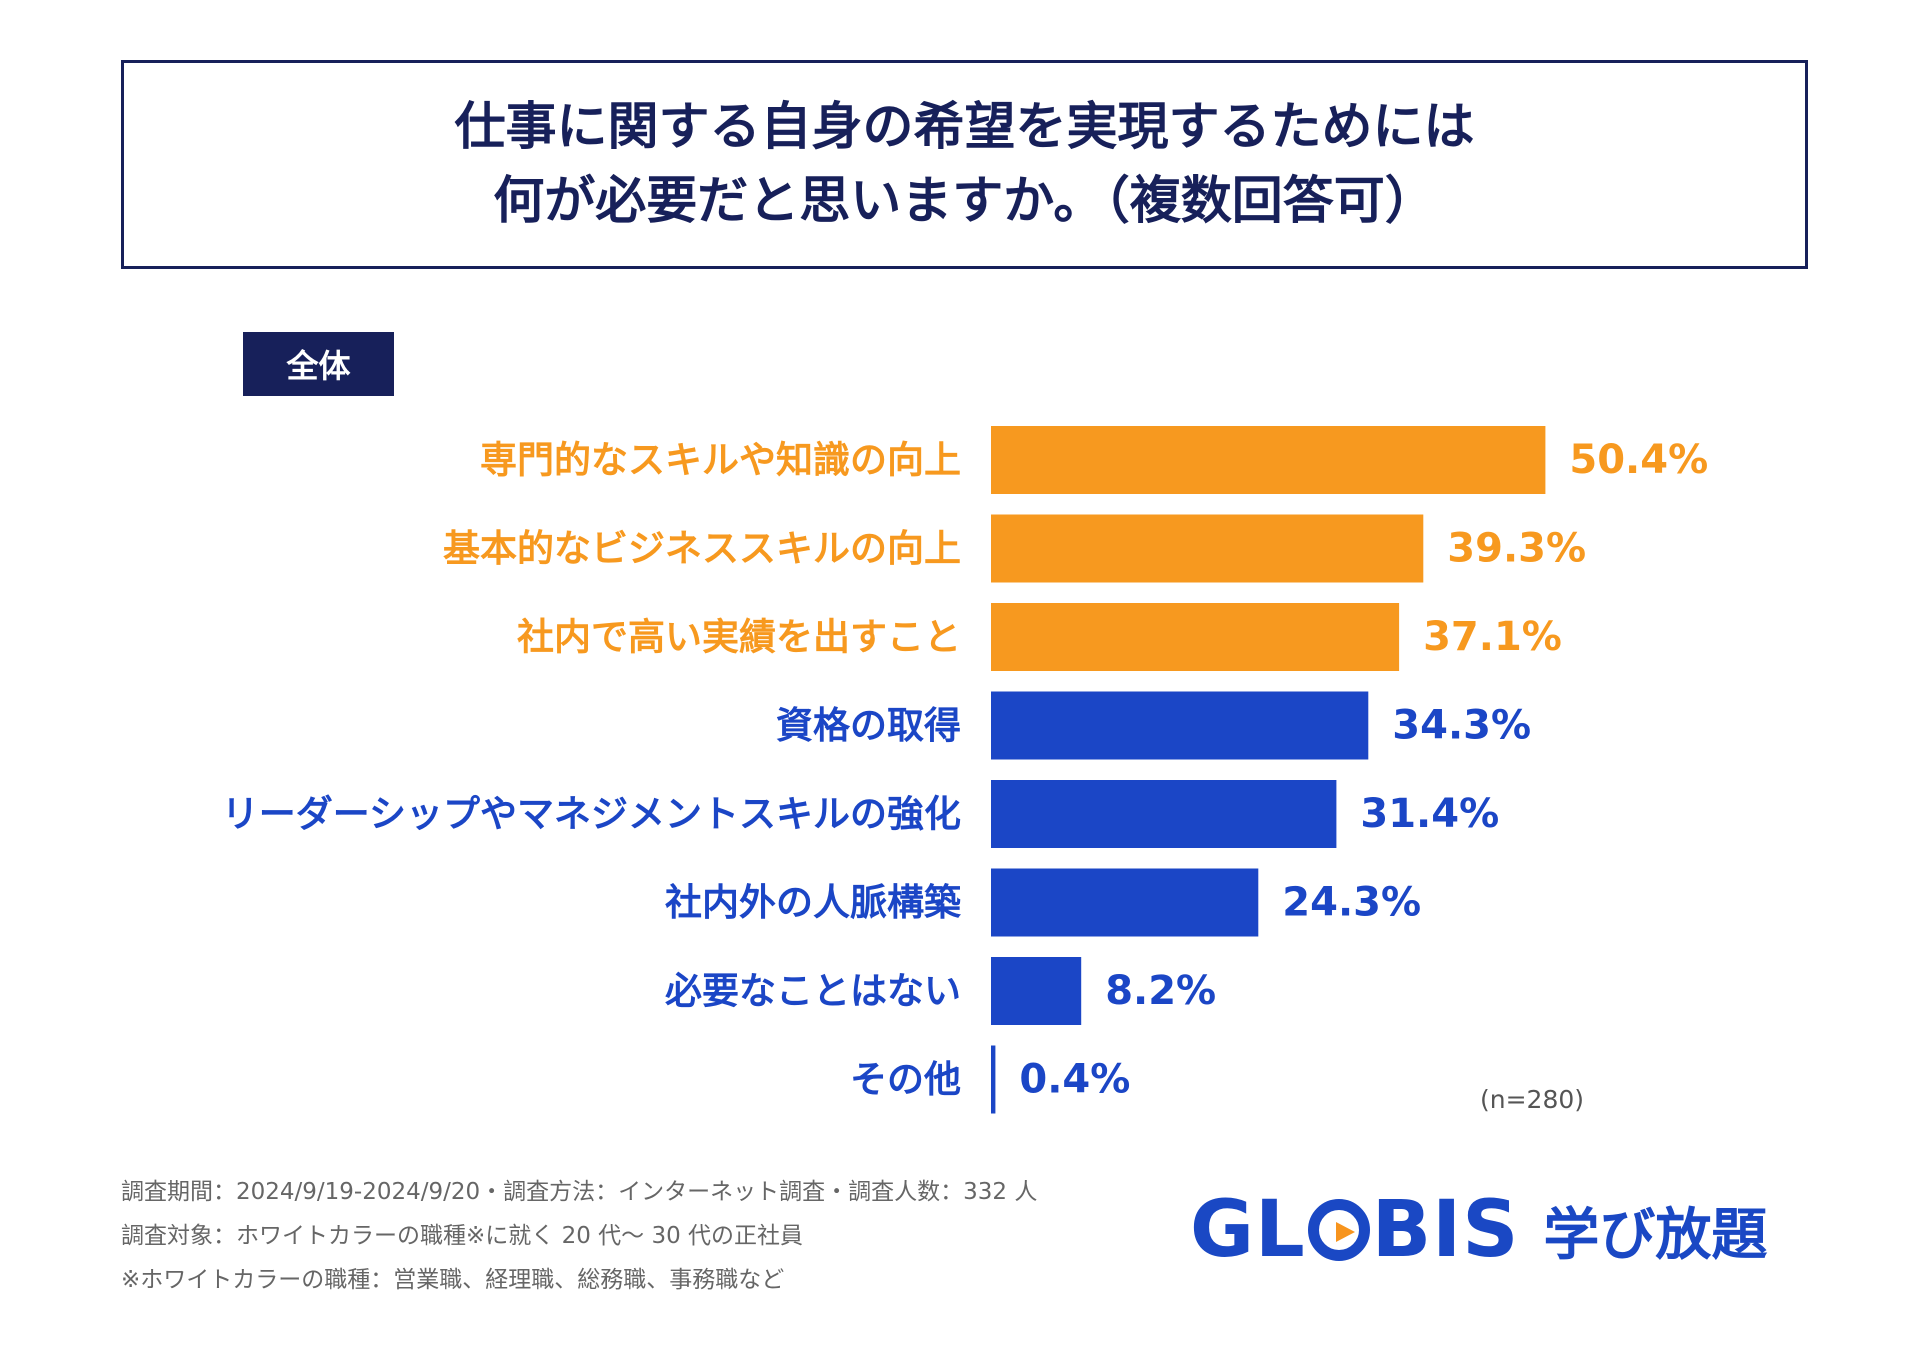 The image size is (1920, 1346). Describe the element at coordinates (1516, 549) in the screenshot. I see `value-label-2: 39.3%` at that location.